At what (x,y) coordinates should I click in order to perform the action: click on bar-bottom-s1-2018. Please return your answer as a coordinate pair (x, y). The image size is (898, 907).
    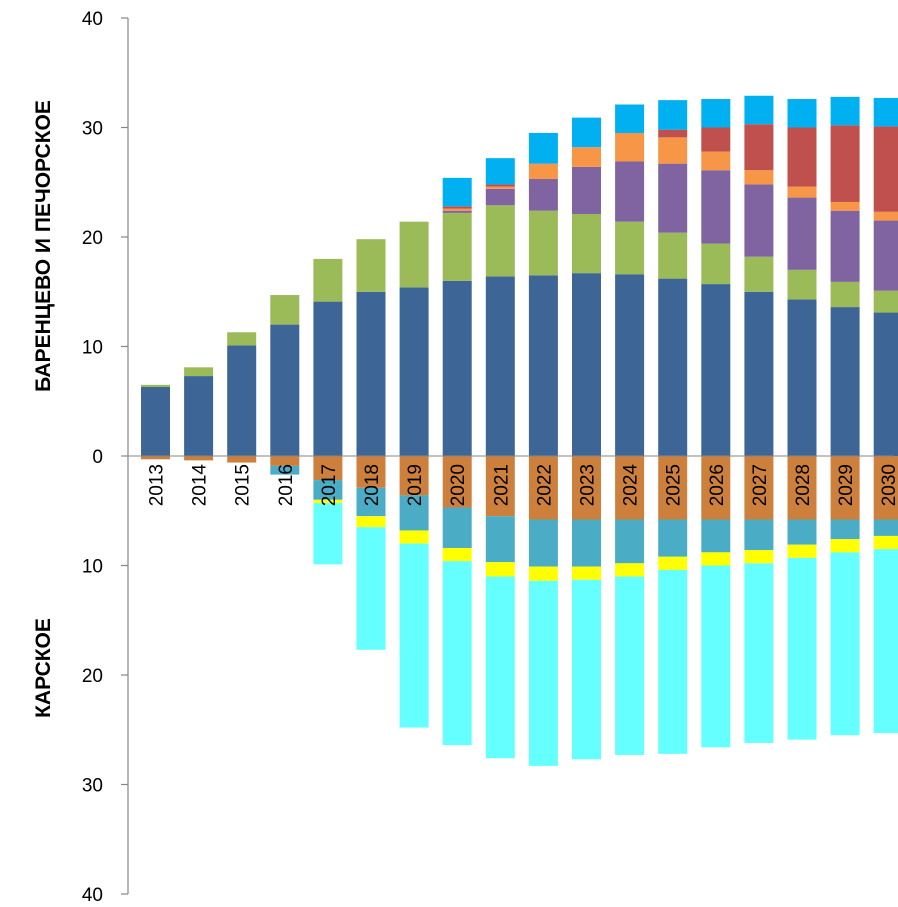
    Looking at the image, I should click on (371, 502).